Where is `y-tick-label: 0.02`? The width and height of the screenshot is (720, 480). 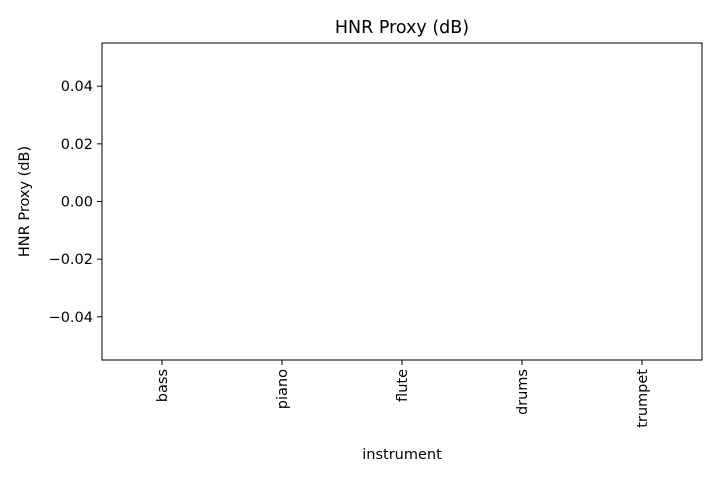 y-tick-label: 0.02 is located at coordinates (77, 145).